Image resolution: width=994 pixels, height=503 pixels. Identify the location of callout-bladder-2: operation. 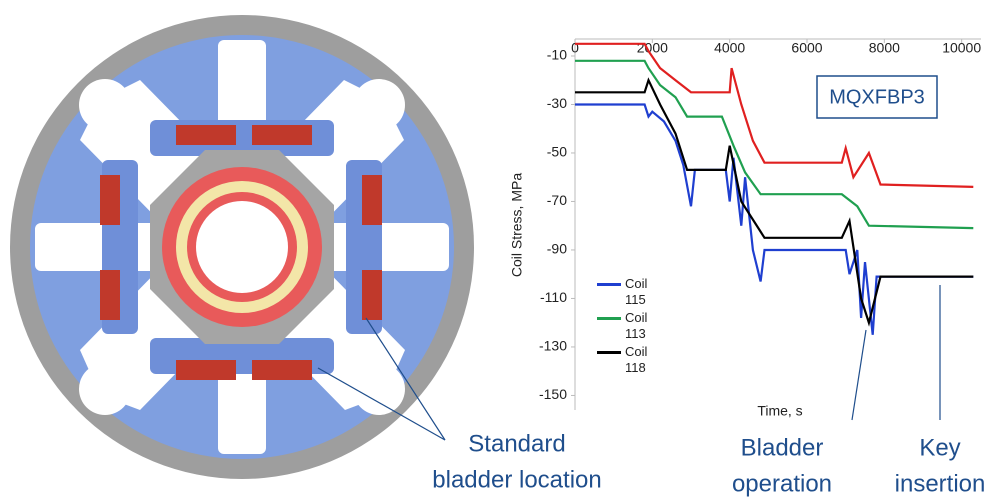
(782, 483).